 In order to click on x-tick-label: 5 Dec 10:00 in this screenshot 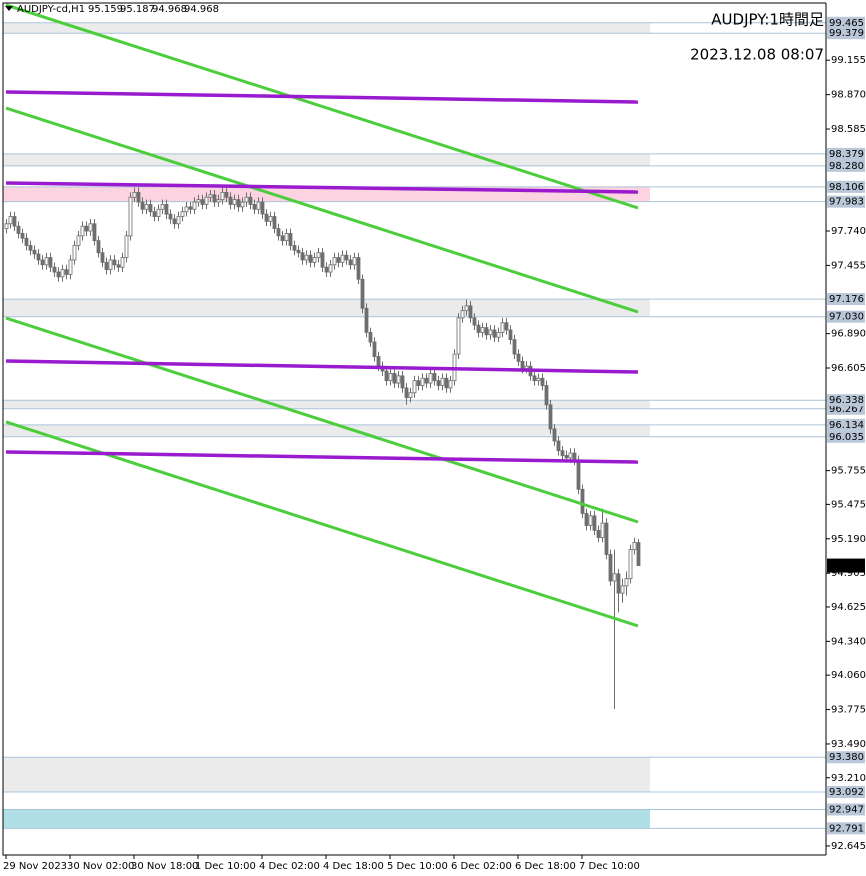, I will do `click(417, 866)`.